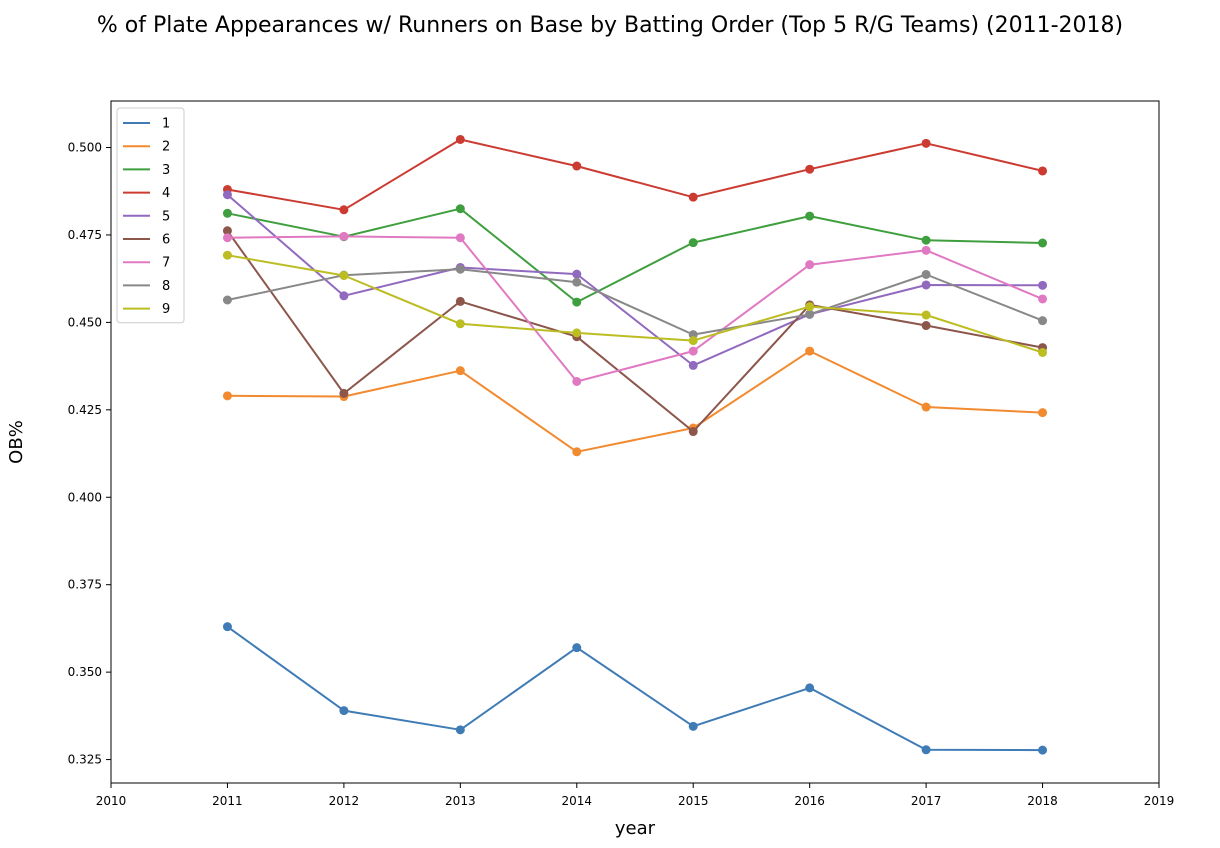  Describe the element at coordinates (146, 240) in the screenshot. I see `legend-item: 6` at that location.